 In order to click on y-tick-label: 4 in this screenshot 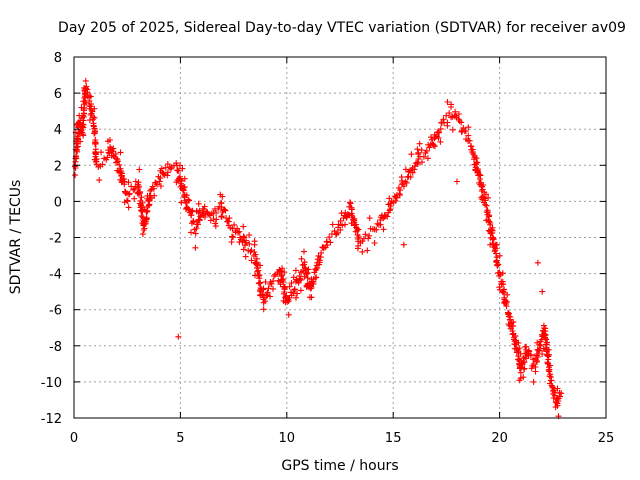, I will do `click(58, 130)`.